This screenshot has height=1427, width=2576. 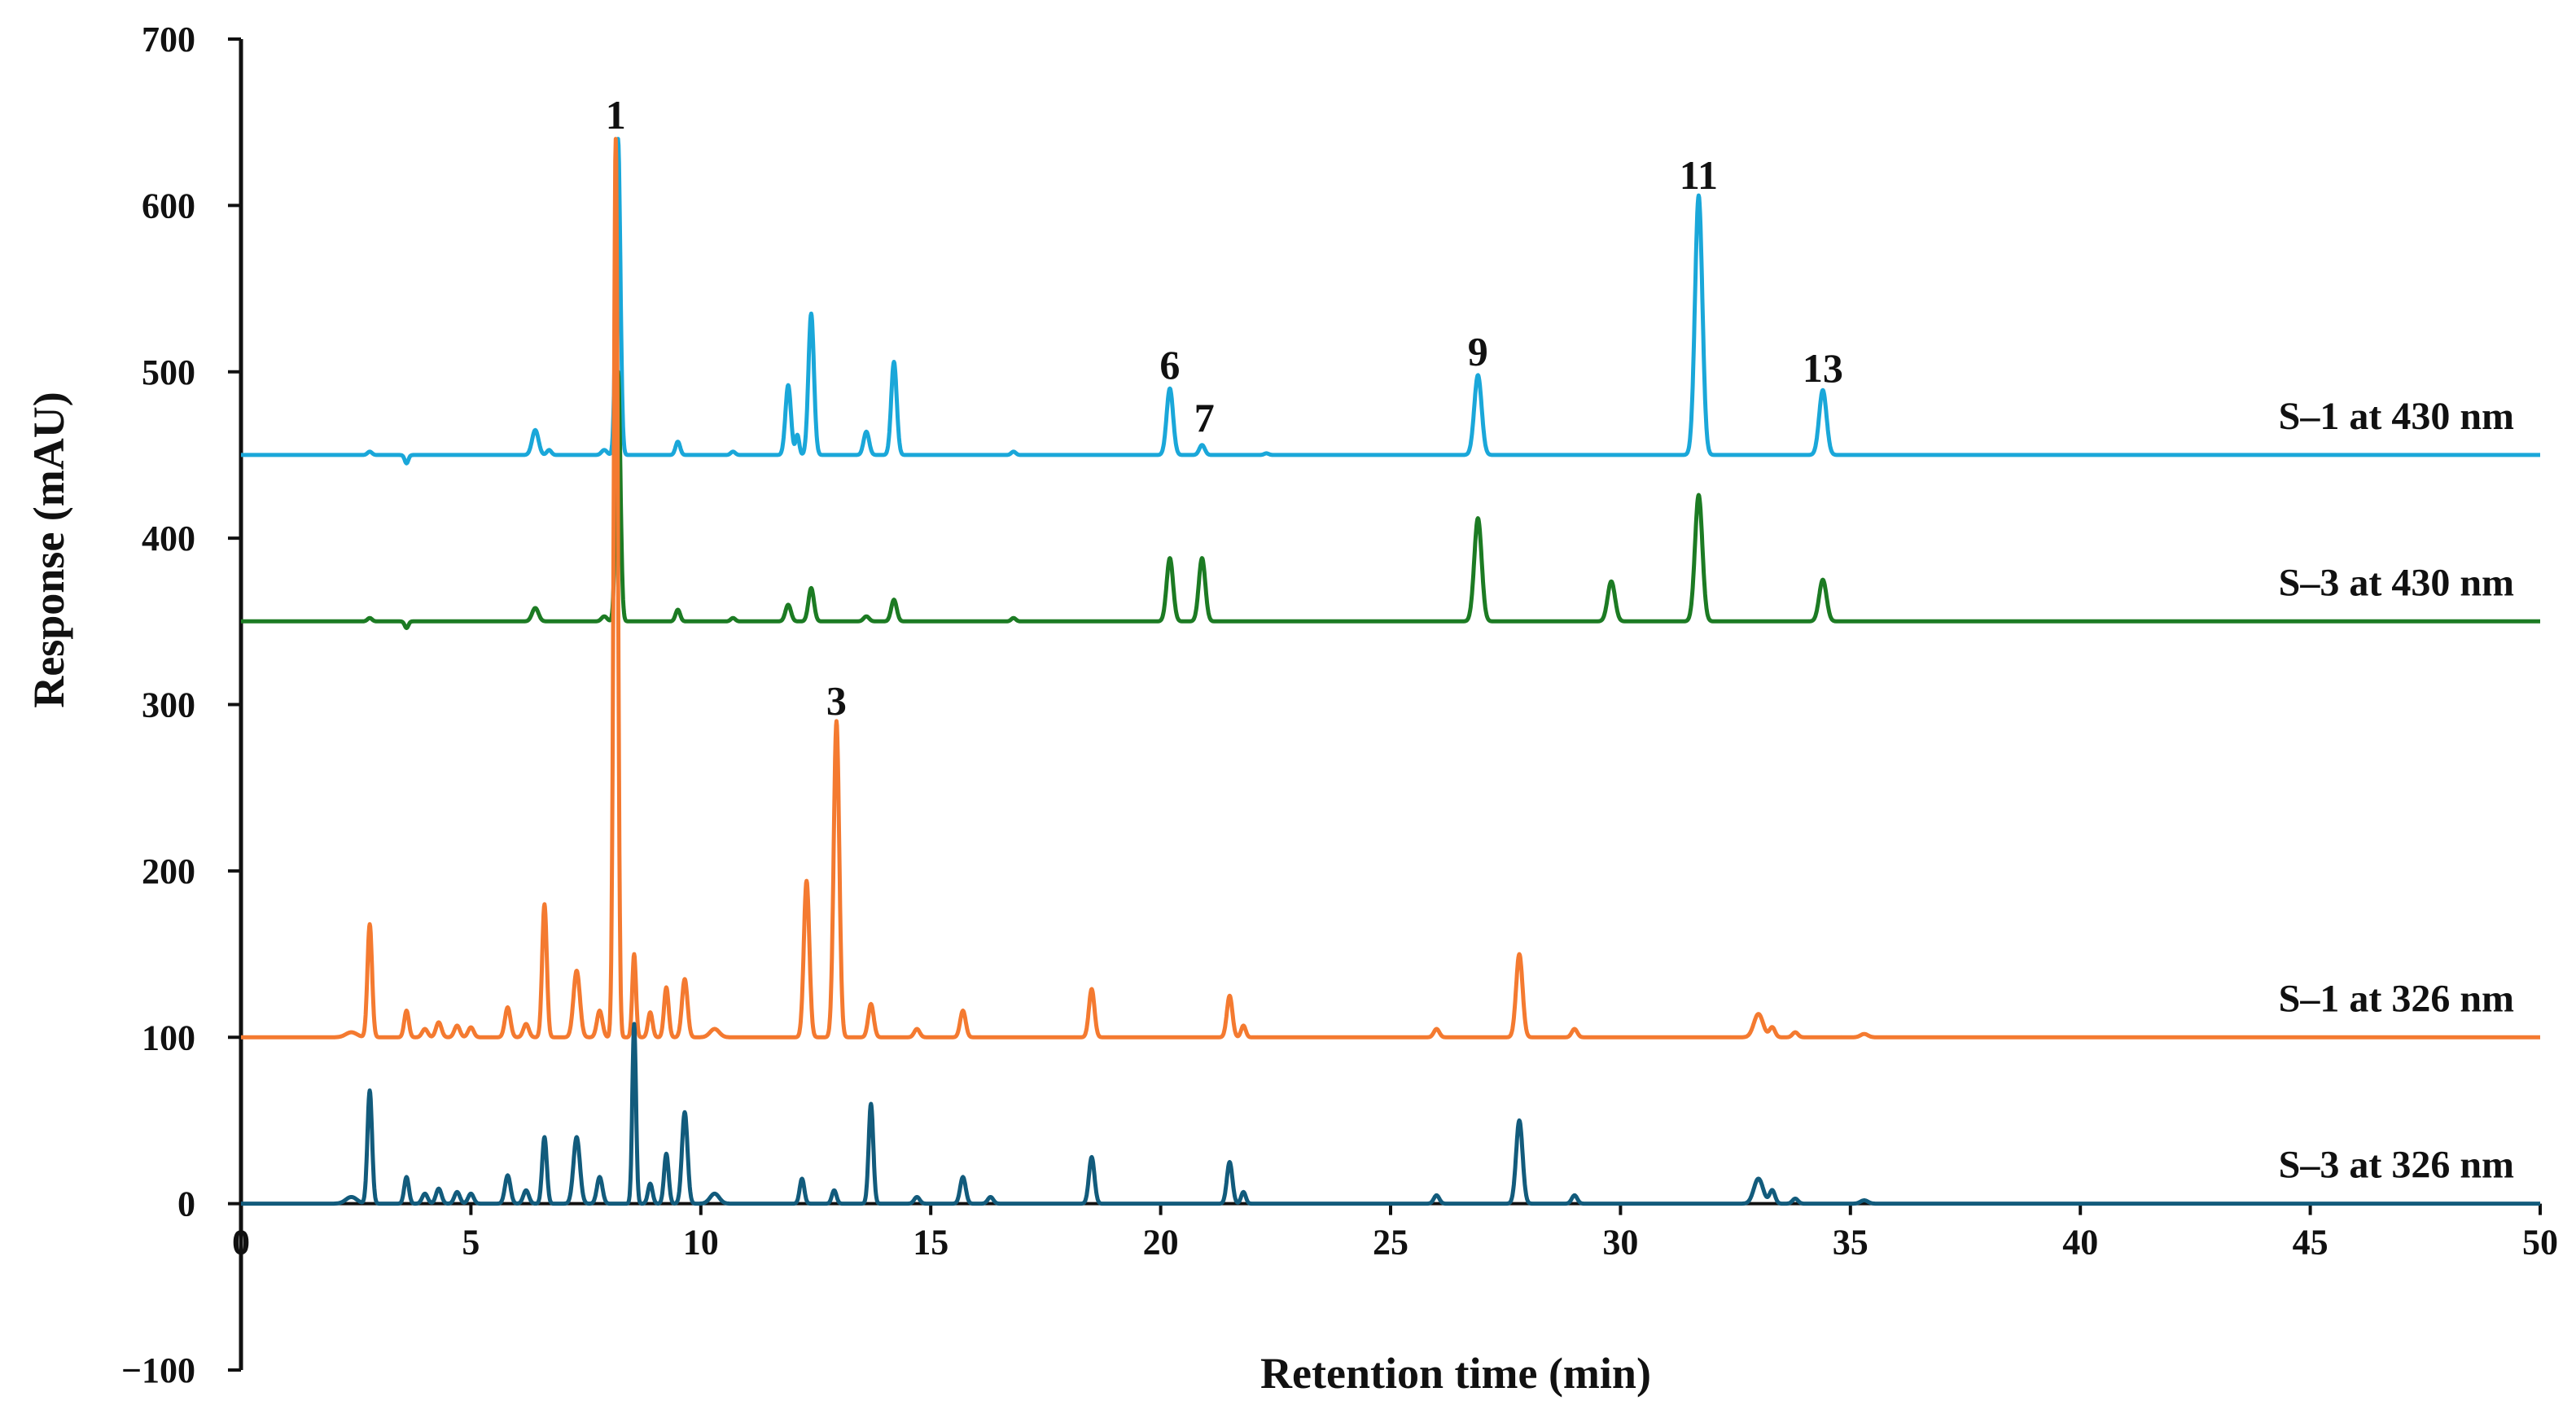 I want to click on x-tick-label: 50, so click(x=2540, y=1243).